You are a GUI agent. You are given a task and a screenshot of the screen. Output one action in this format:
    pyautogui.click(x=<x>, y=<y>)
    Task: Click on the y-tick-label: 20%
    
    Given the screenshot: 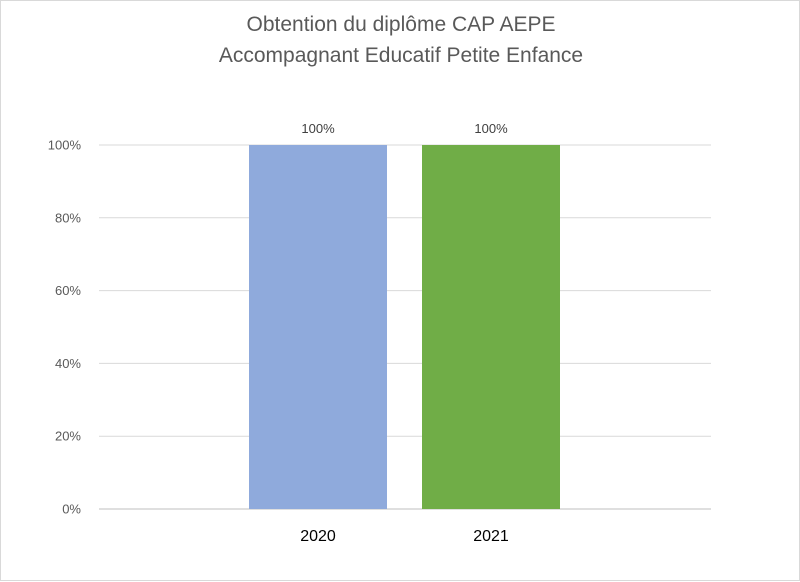 What is the action you would take?
    pyautogui.click(x=68, y=436)
    